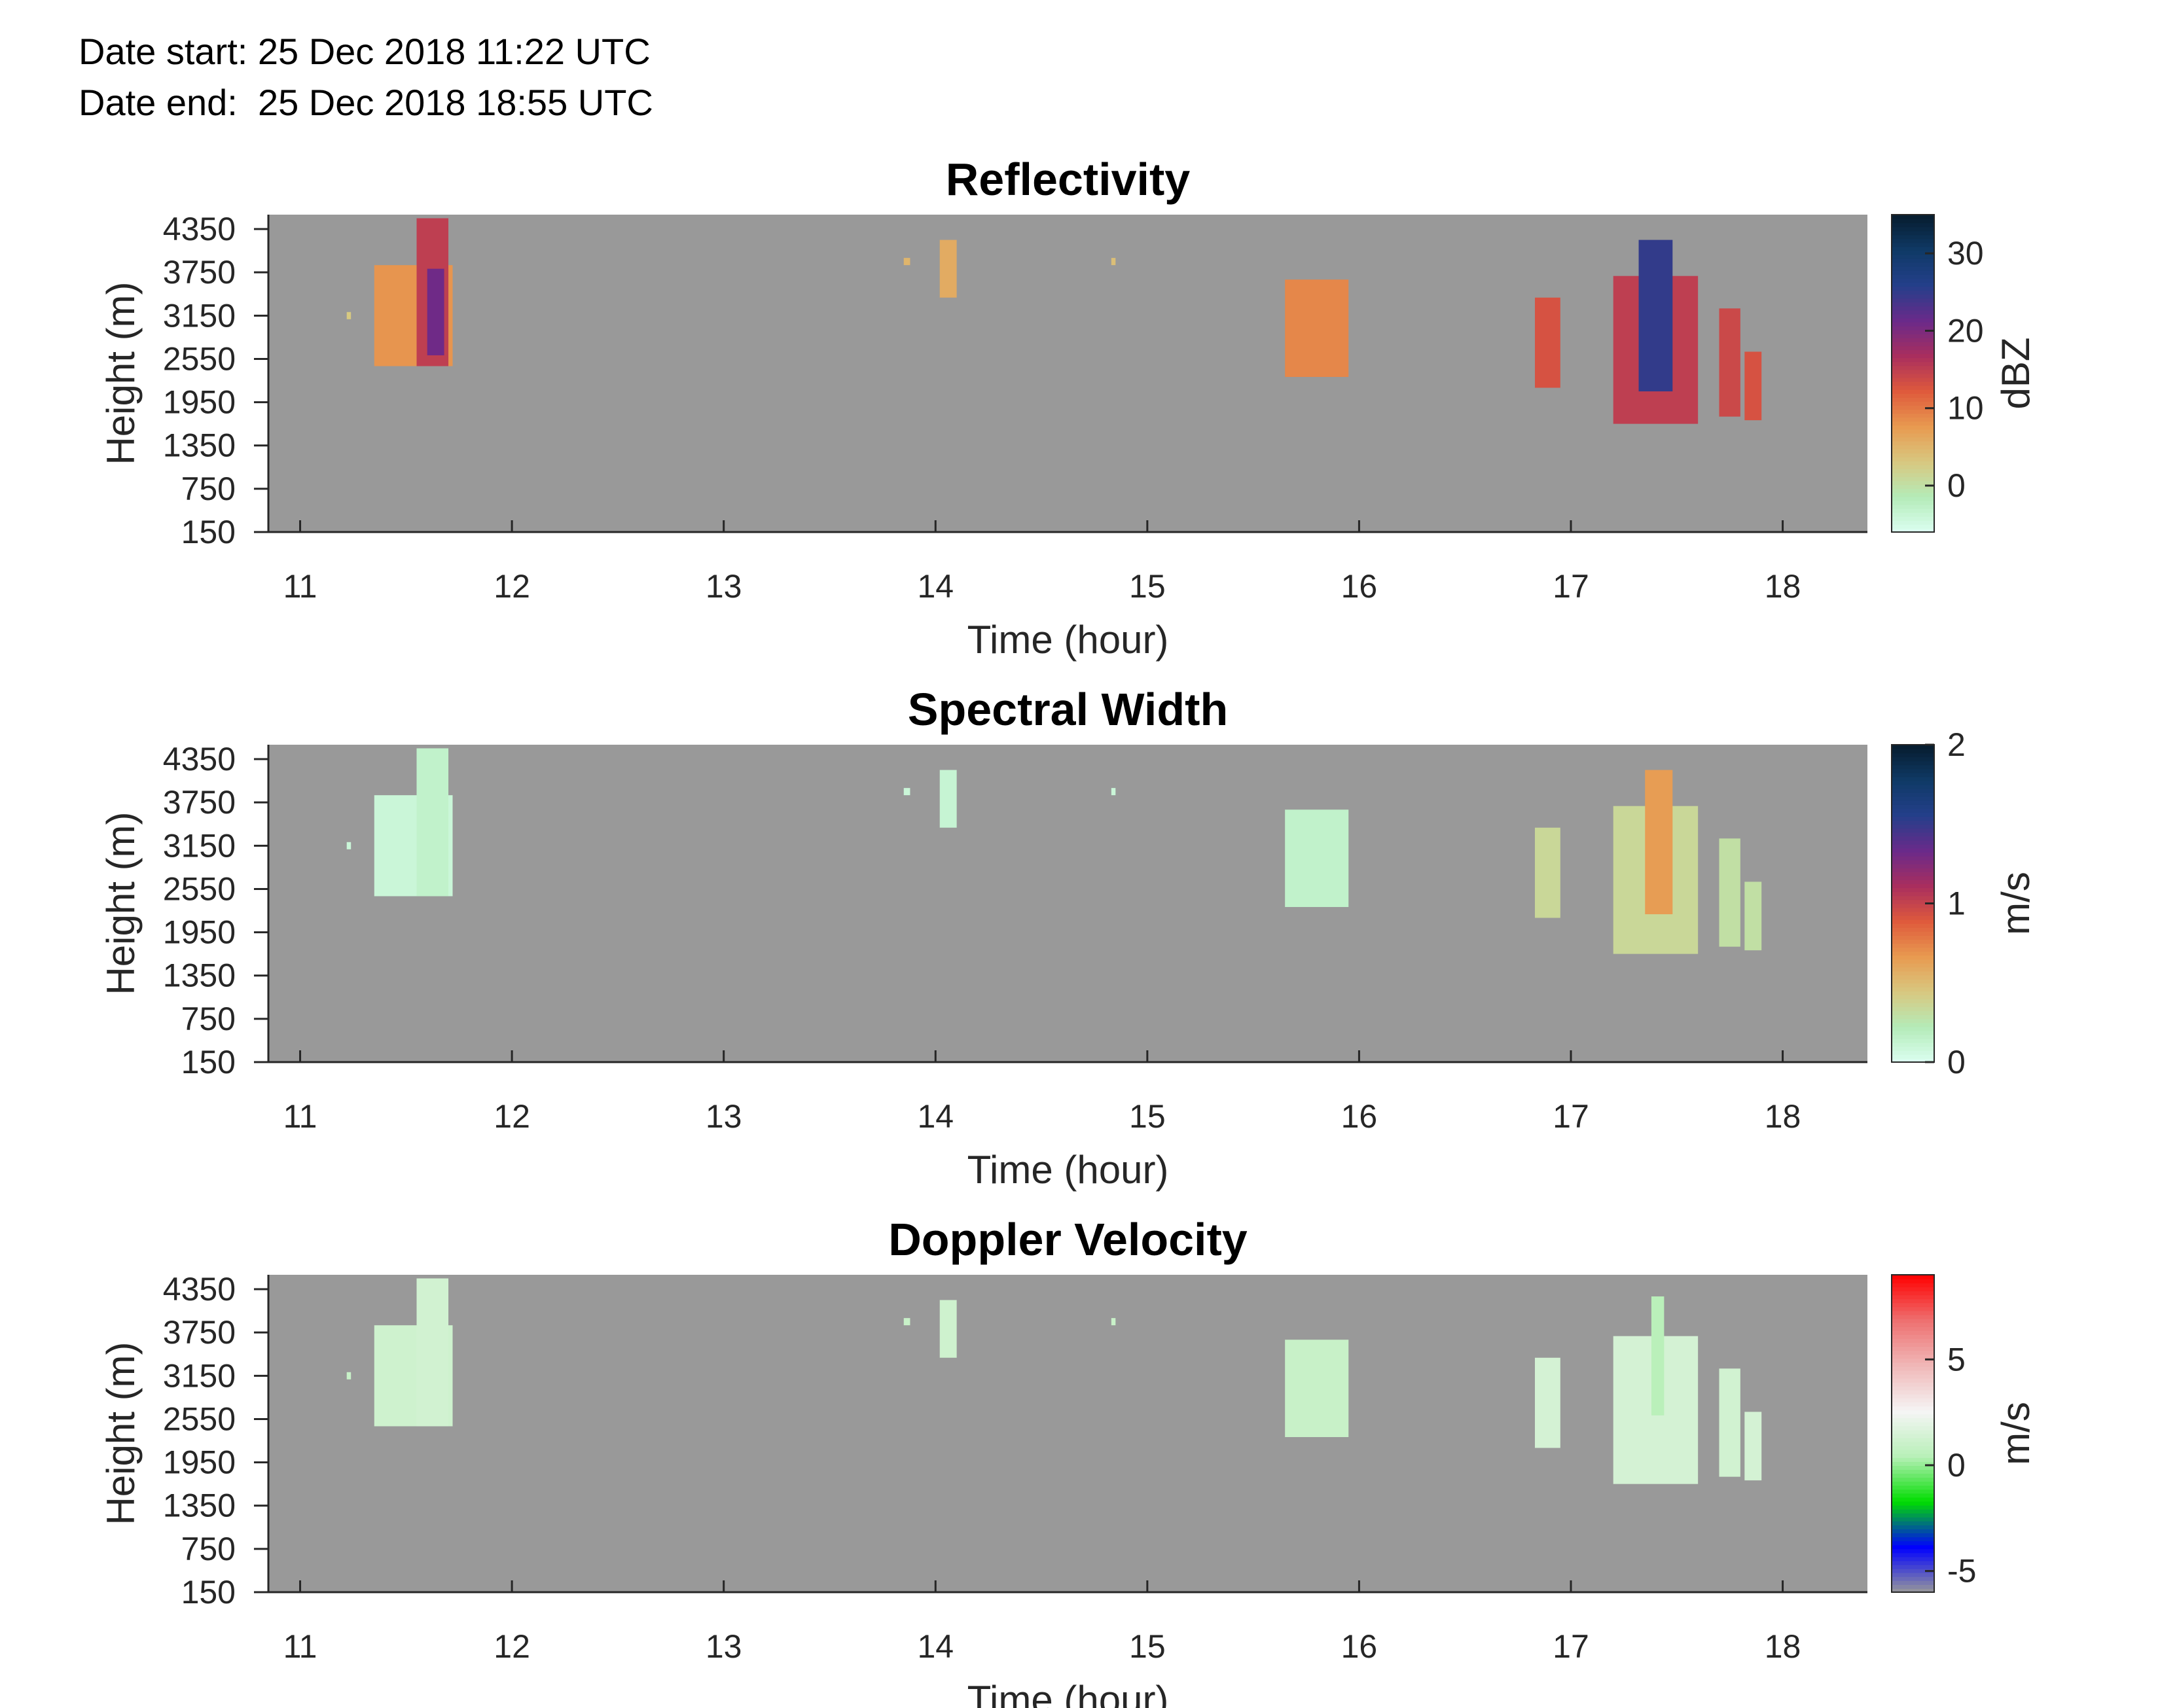 The height and width of the screenshot is (1708, 2160). Describe the element at coordinates (1571, 1646) in the screenshot. I see `x-tick-label: 17` at that location.